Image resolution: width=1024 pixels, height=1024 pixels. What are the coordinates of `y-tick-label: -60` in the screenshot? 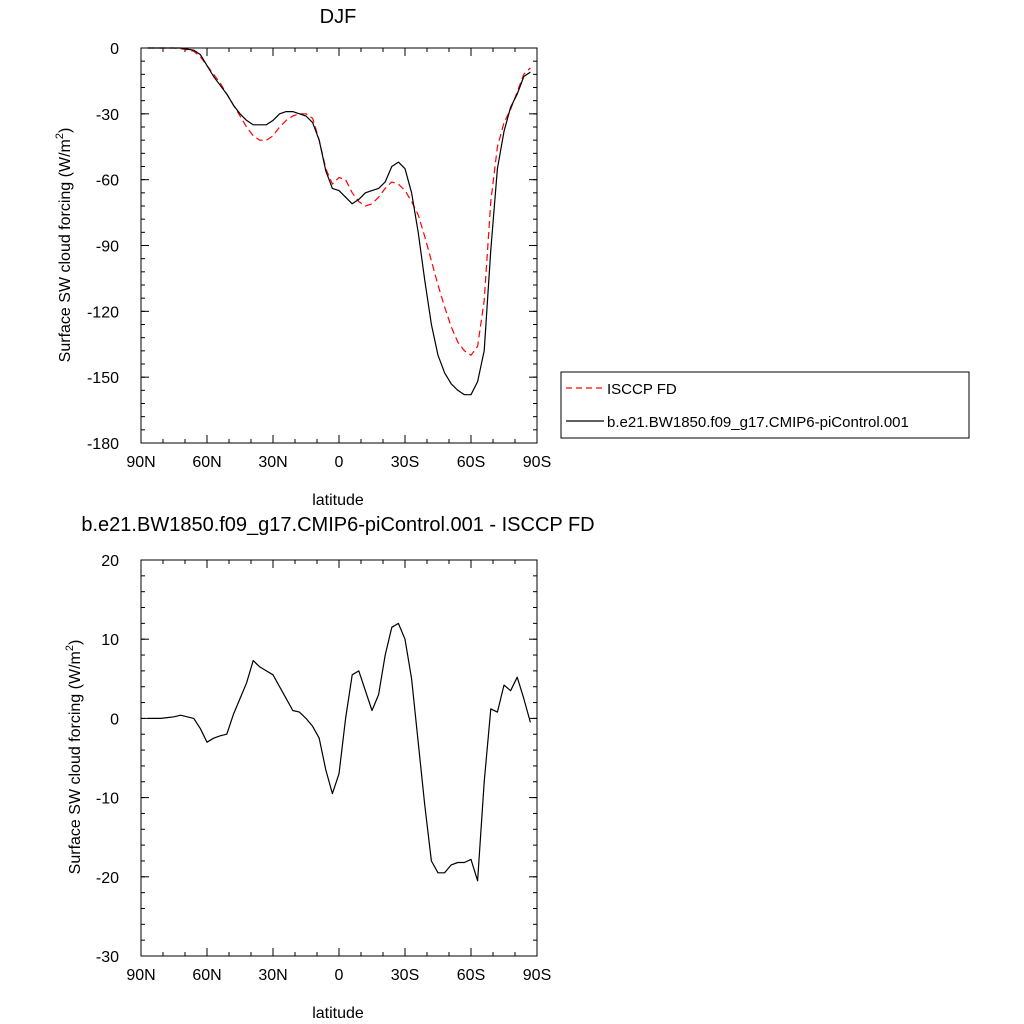 It's located at (107, 181).